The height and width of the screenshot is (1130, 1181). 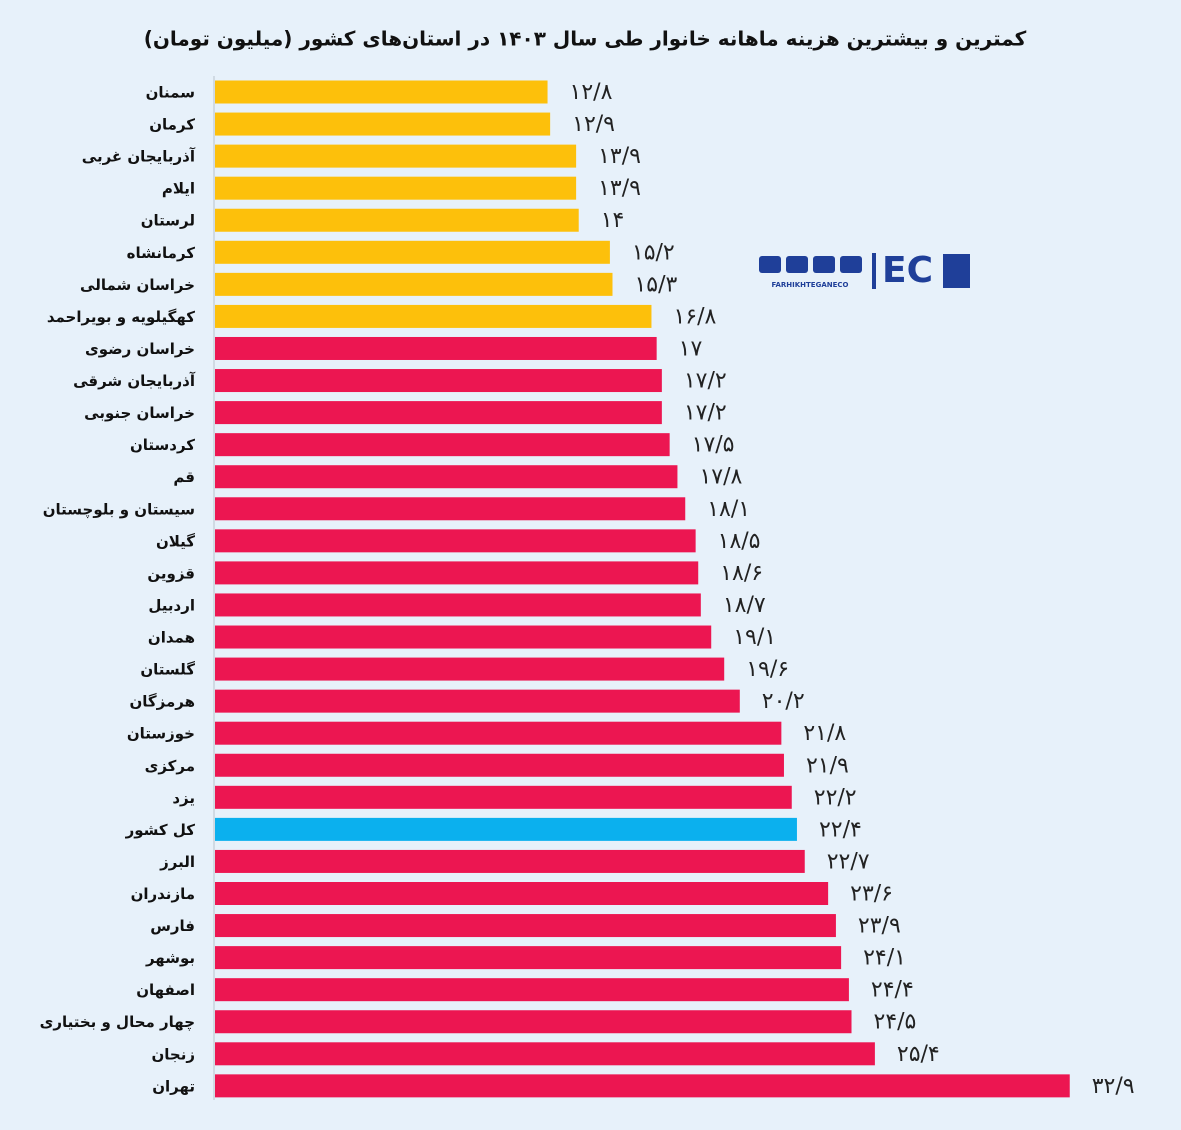 What do you see at coordinates (655, 284) in the screenshot?
I see `value-label: ۱۵/۳` at bounding box center [655, 284].